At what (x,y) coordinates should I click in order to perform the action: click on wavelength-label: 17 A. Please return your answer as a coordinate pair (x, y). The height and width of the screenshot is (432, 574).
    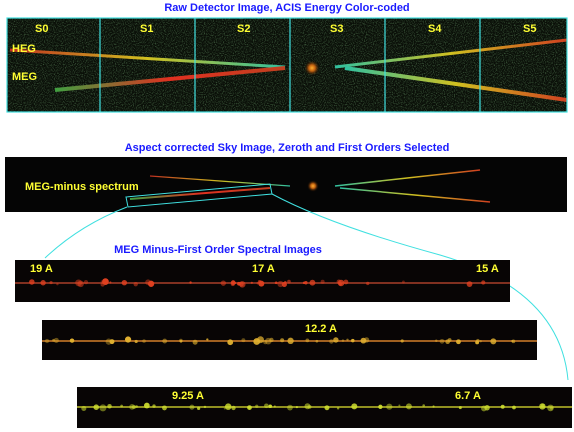
    Looking at the image, I should click on (263, 269).